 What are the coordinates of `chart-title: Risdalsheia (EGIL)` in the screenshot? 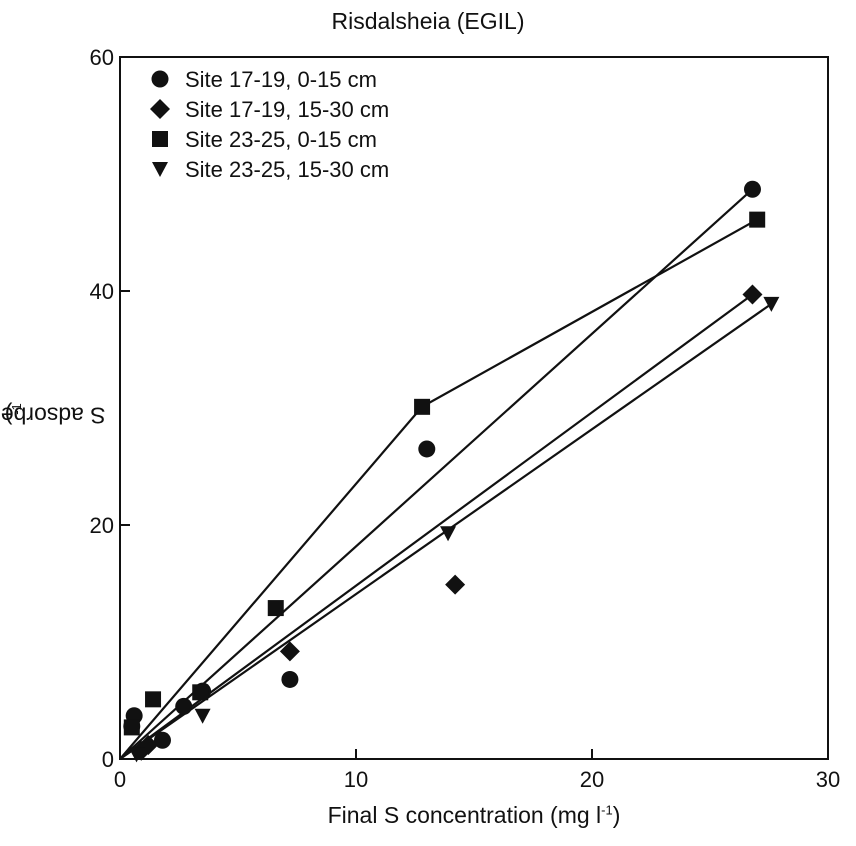 It's located at (428, 21).